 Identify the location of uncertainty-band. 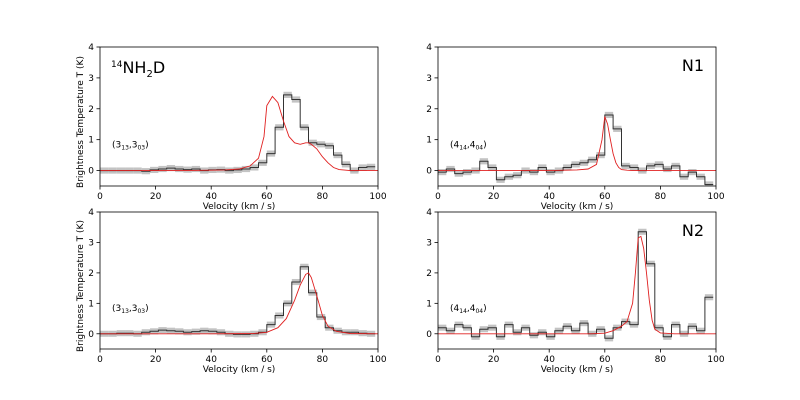
(709, 183).